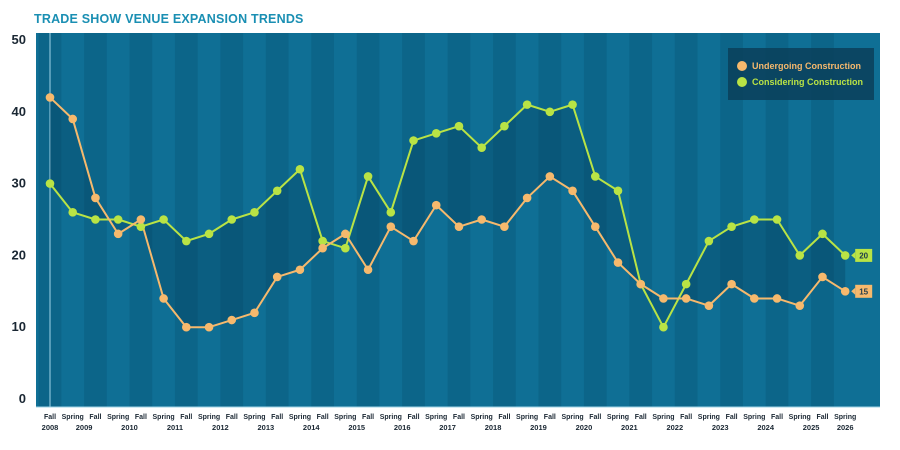  What do you see at coordinates (674, 427) in the screenshot?
I see `x-year-label: 2022` at bounding box center [674, 427].